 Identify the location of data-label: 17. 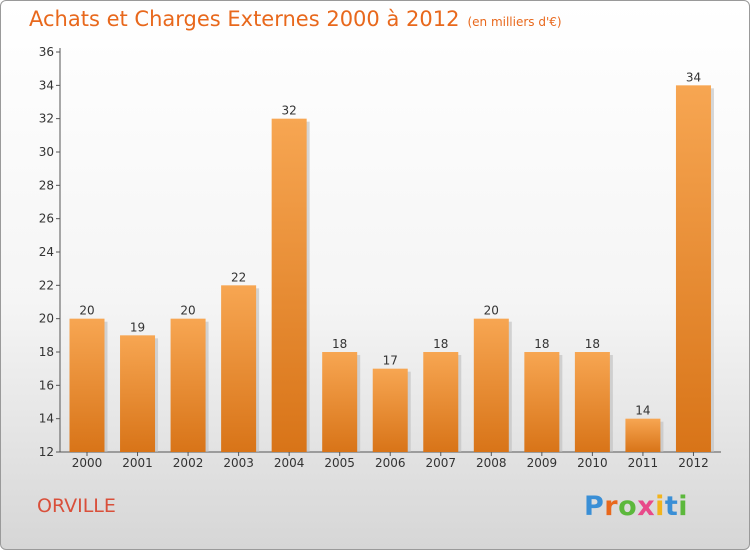
(390, 361).